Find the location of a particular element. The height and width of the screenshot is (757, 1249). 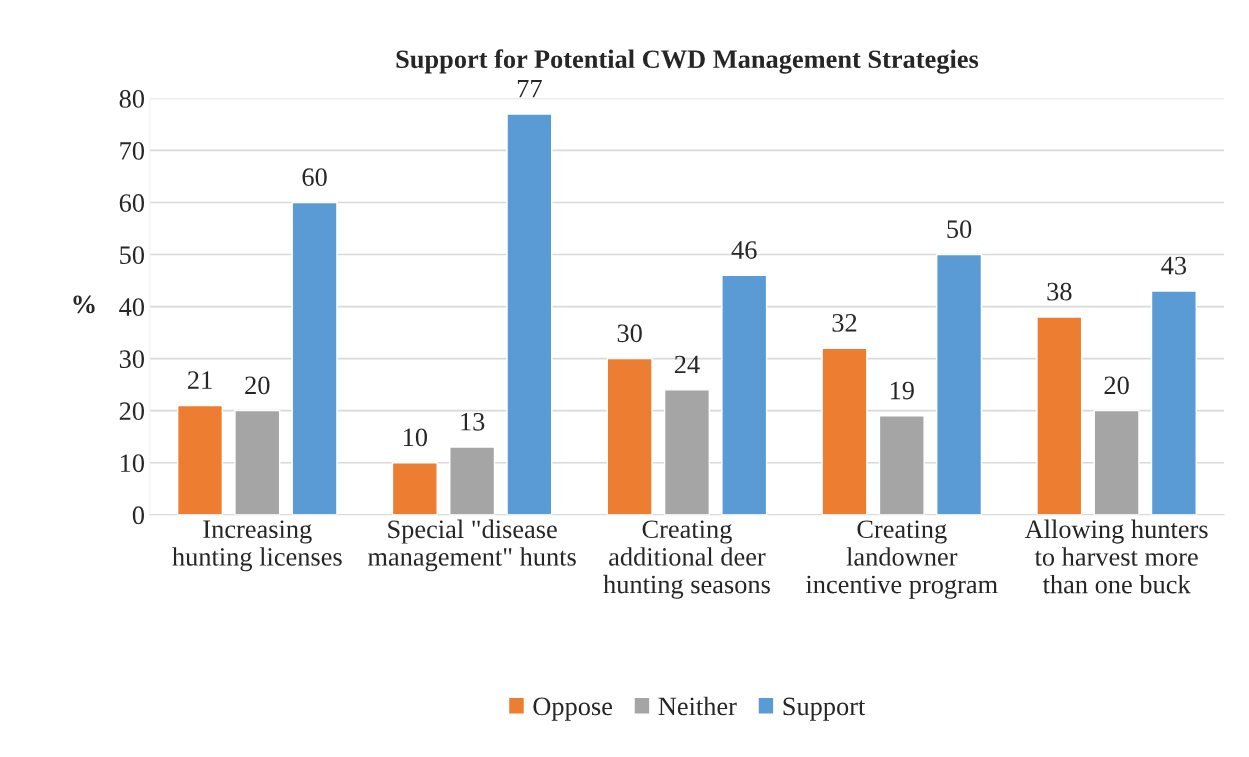

x-tick-label: Special "disease management" hunts is located at coordinates (471, 545).